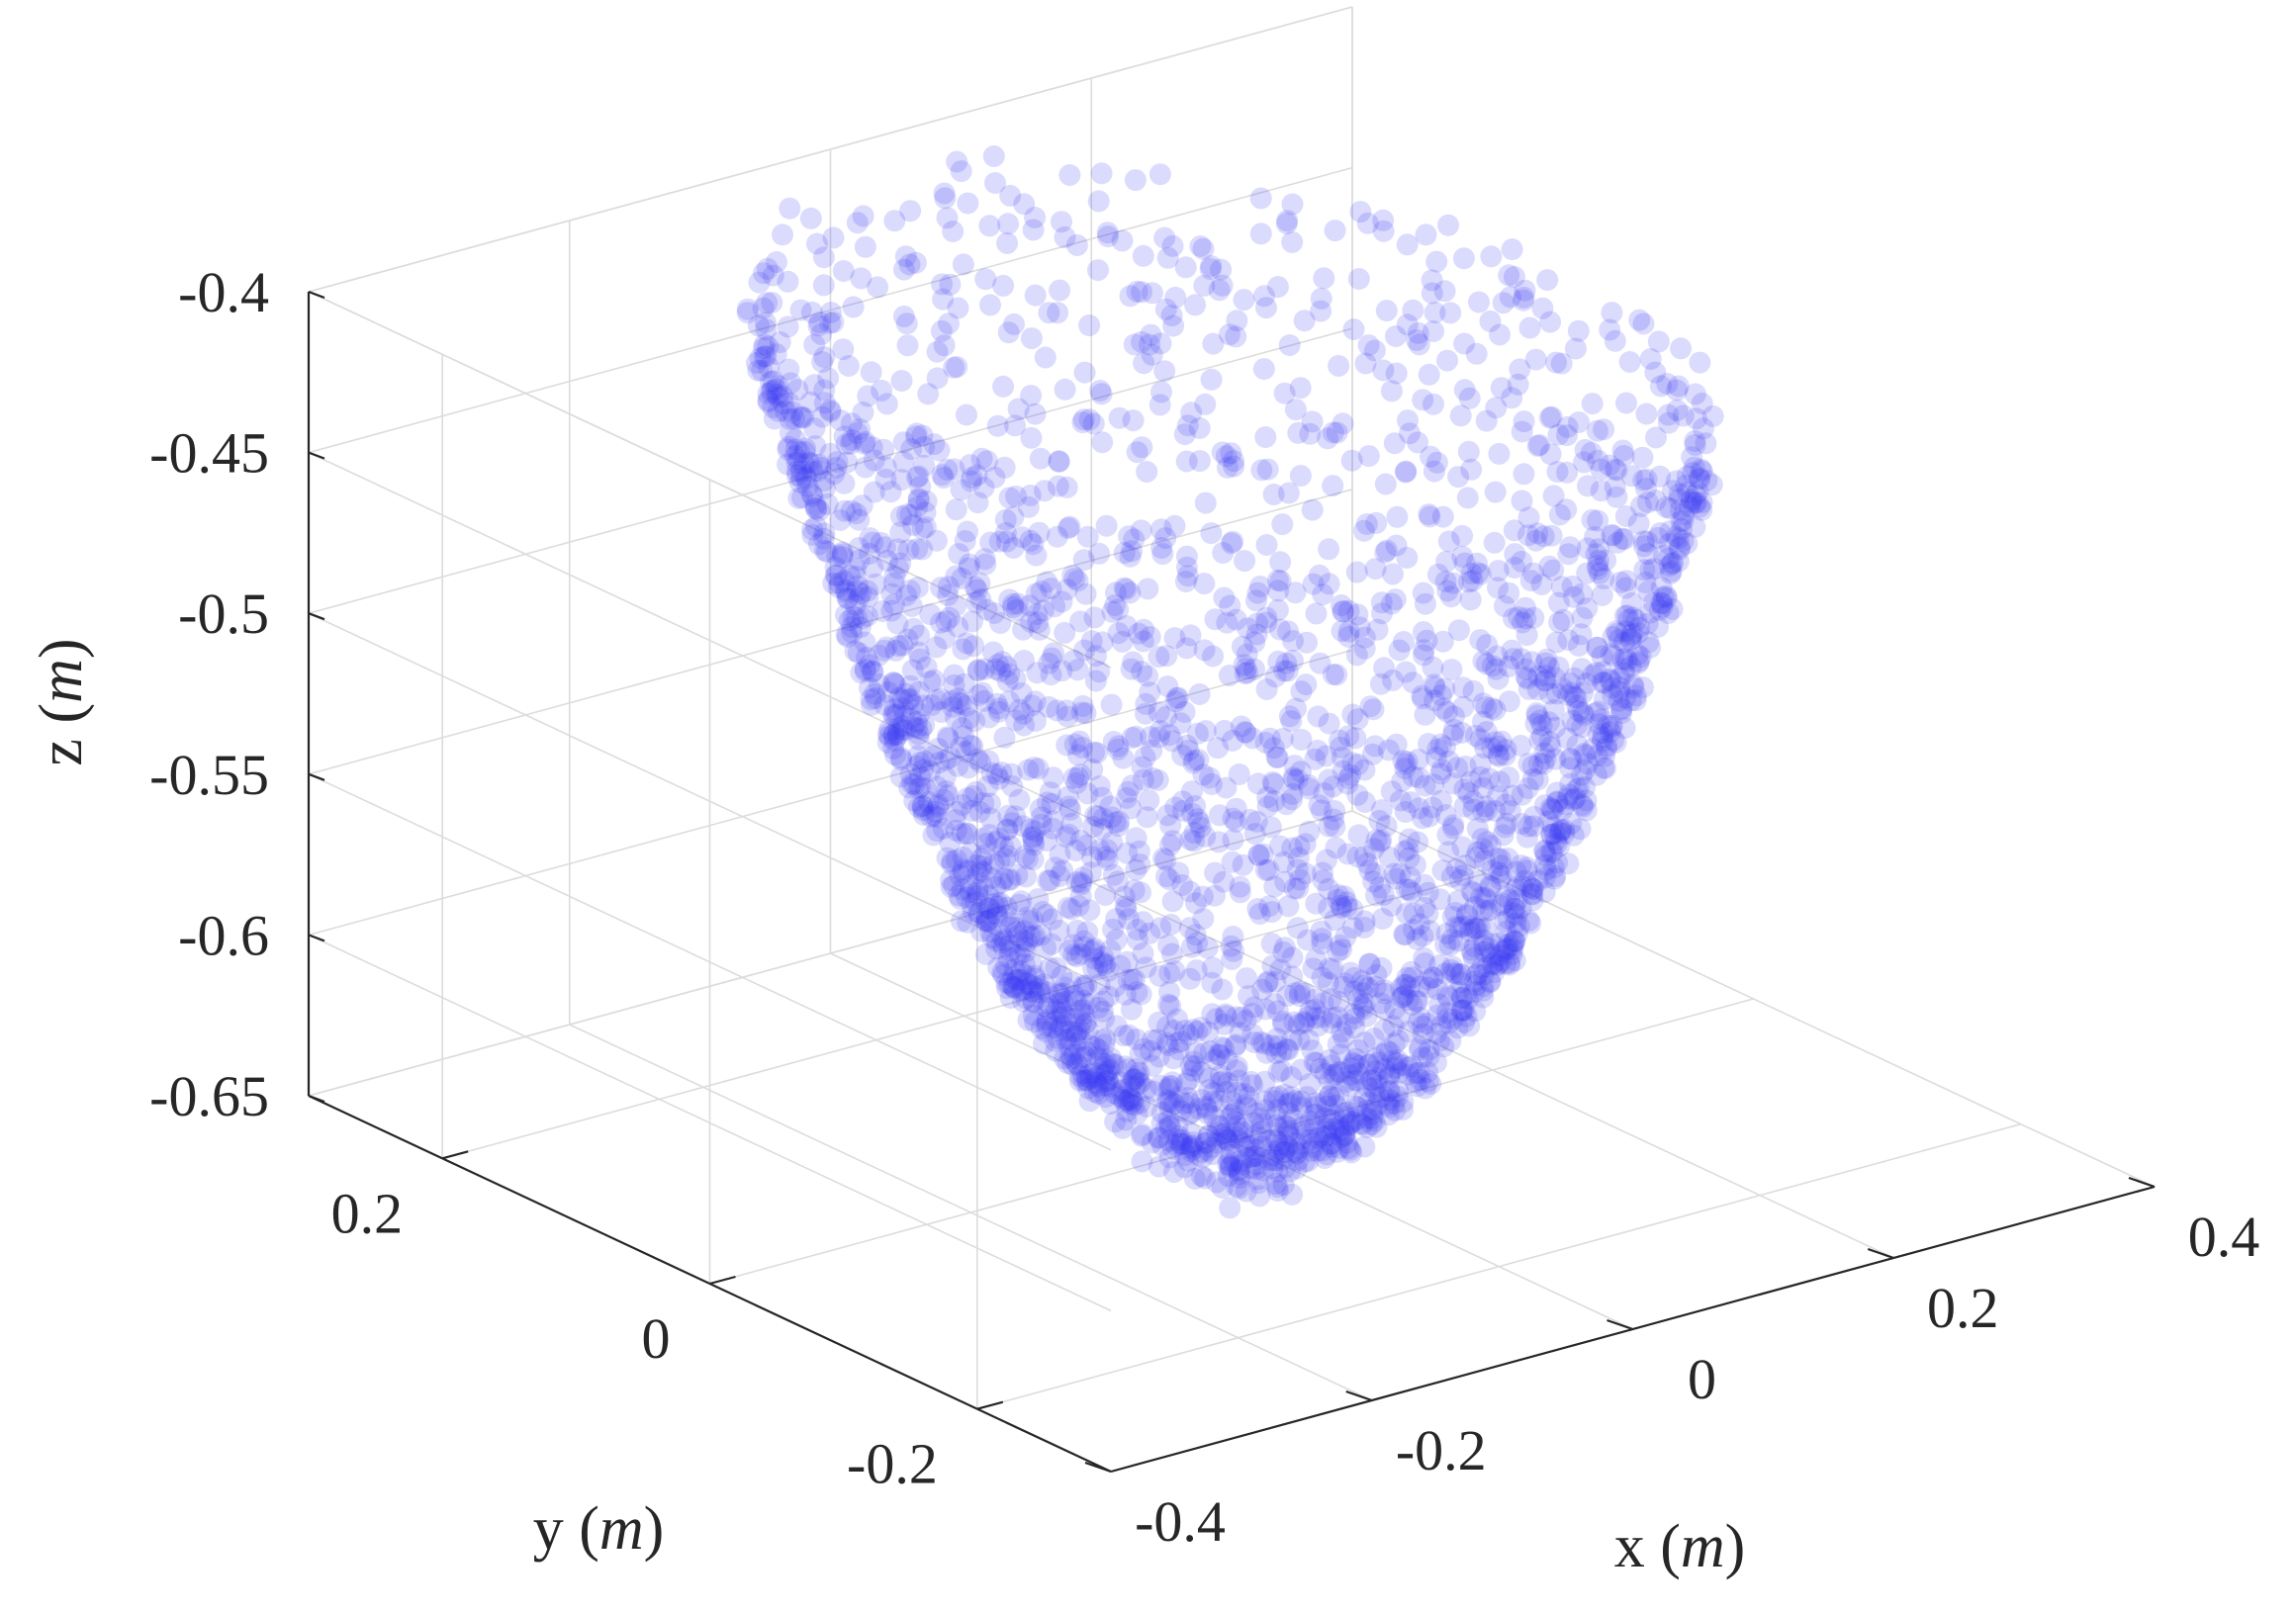  What do you see at coordinates (1620, 1324) in the screenshot?
I see `x-tick` at bounding box center [1620, 1324].